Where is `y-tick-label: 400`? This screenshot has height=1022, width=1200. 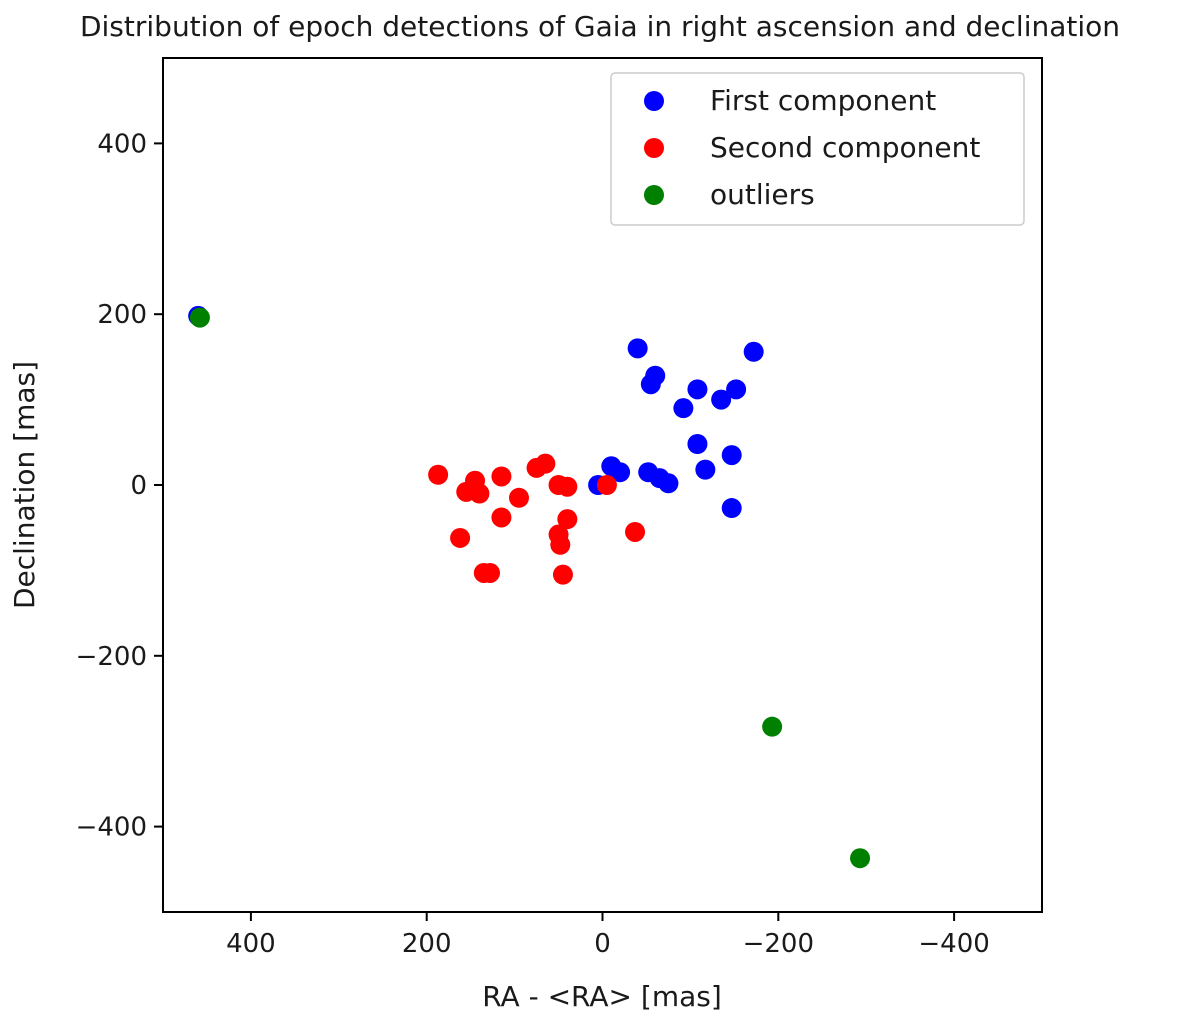
y-tick-label: 400 is located at coordinates (122, 144).